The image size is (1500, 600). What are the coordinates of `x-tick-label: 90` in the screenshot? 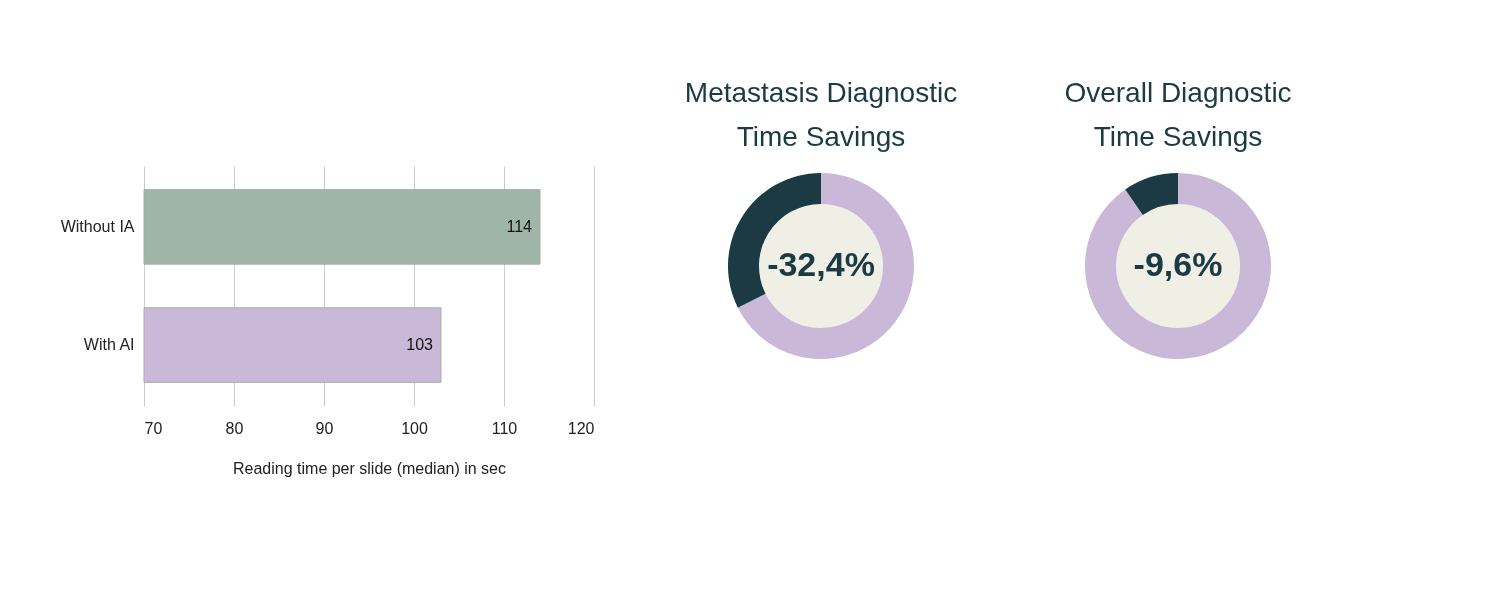 It's located at (324, 428).